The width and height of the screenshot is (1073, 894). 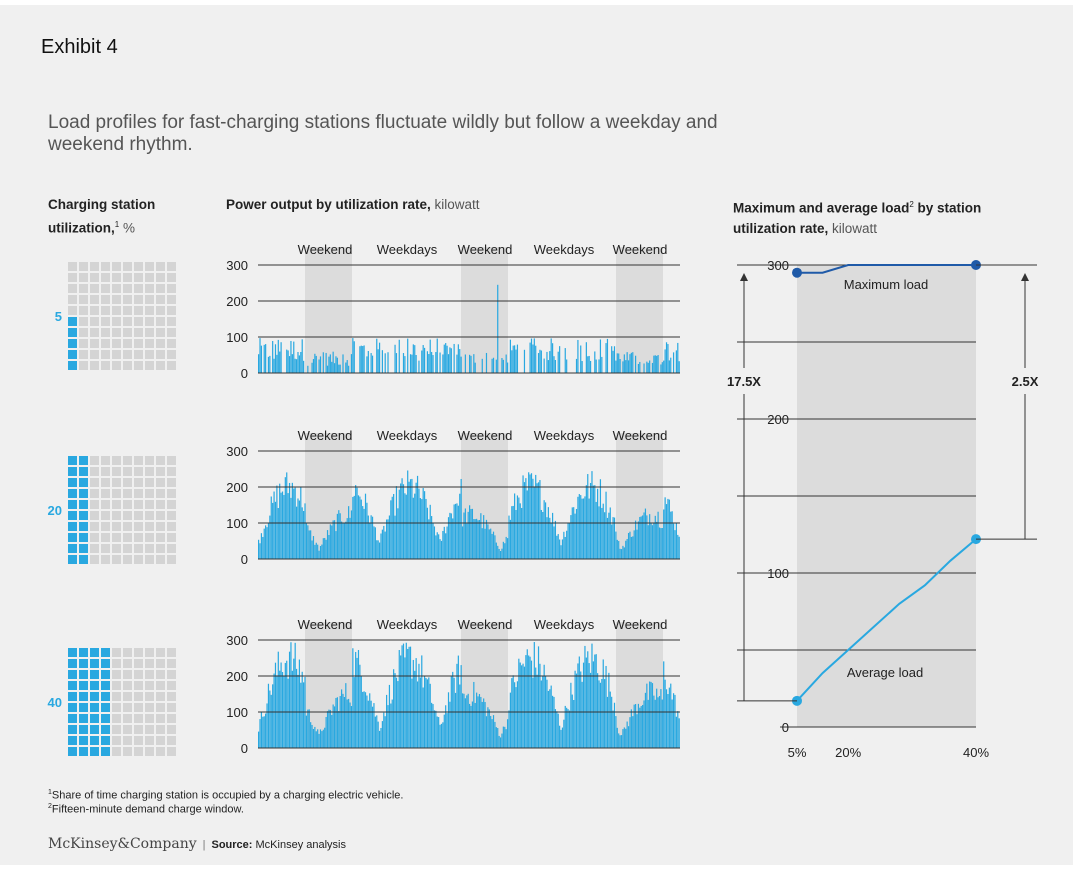 I want to click on ratio-label-17-5x: 17.5X, so click(x=744, y=381).